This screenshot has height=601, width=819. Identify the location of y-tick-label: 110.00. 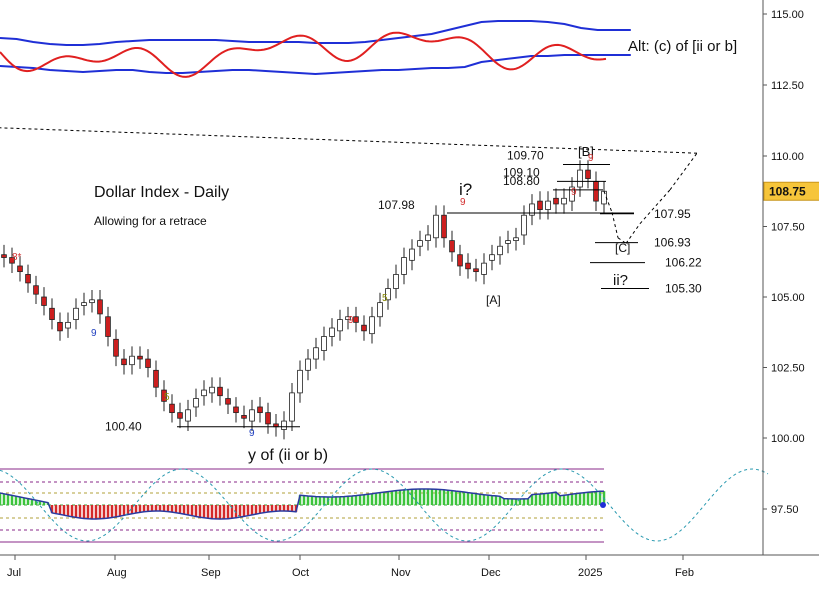
(787, 157).